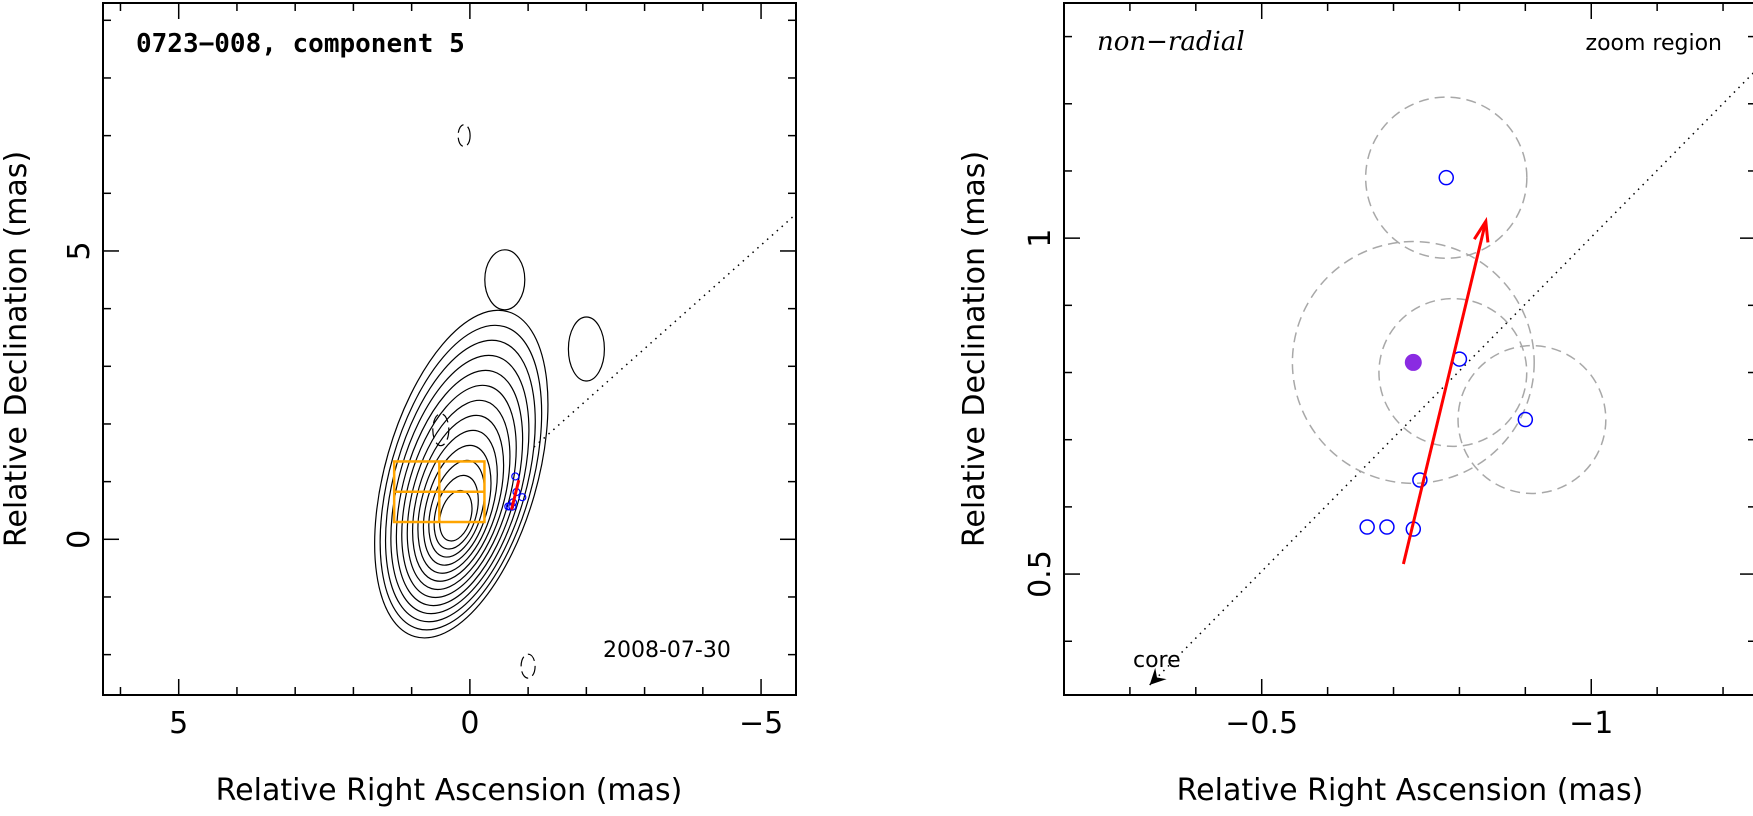  What do you see at coordinates (1040, 574) in the screenshot?
I see `y-tick-label: 0.5` at bounding box center [1040, 574].